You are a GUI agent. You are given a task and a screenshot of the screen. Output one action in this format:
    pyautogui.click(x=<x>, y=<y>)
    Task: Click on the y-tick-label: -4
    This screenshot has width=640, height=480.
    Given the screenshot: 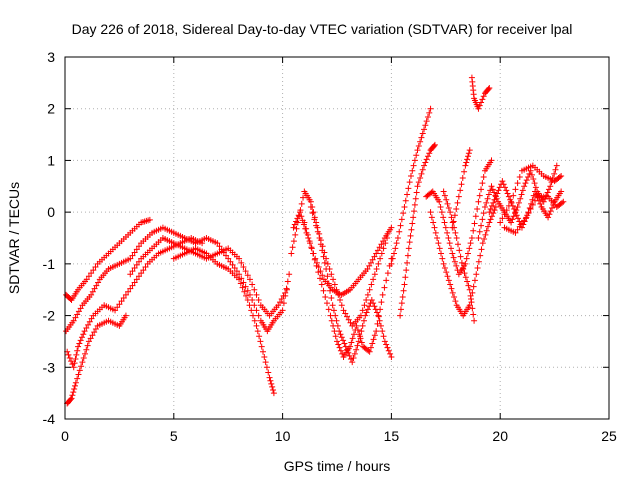 What is the action you would take?
    pyautogui.click(x=49, y=419)
    